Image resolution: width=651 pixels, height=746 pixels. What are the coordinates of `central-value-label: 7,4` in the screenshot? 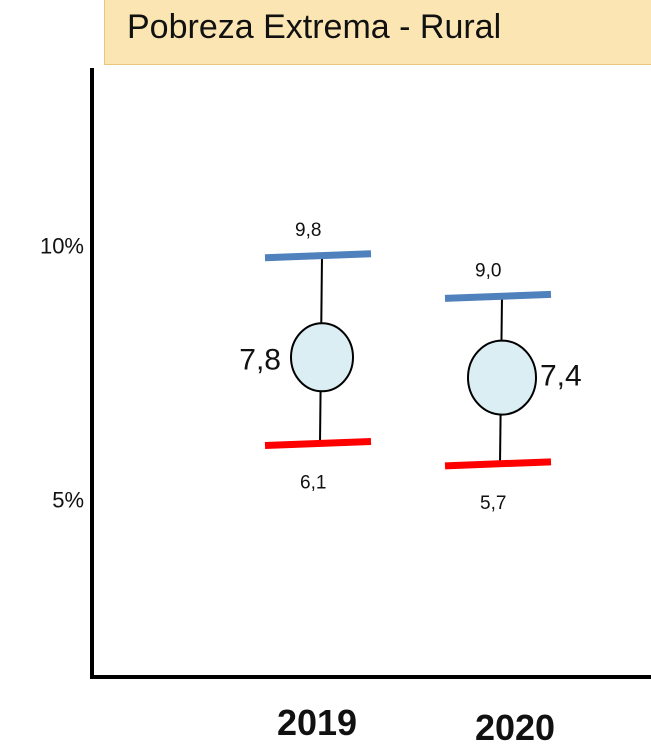 It's located at (561, 376).